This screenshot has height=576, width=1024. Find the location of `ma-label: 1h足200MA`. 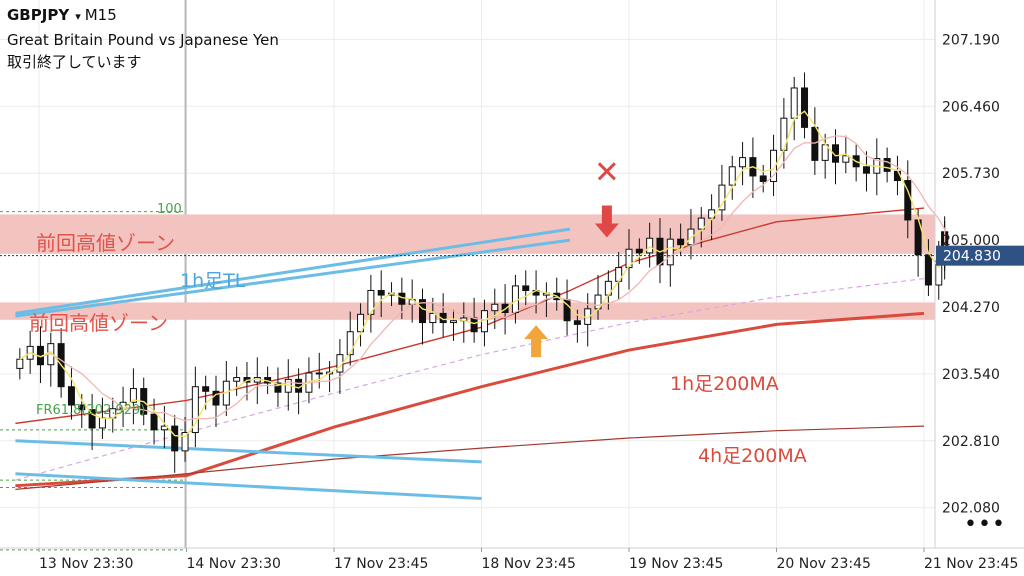

ma-label: 1h足200MA is located at coordinates (724, 384).